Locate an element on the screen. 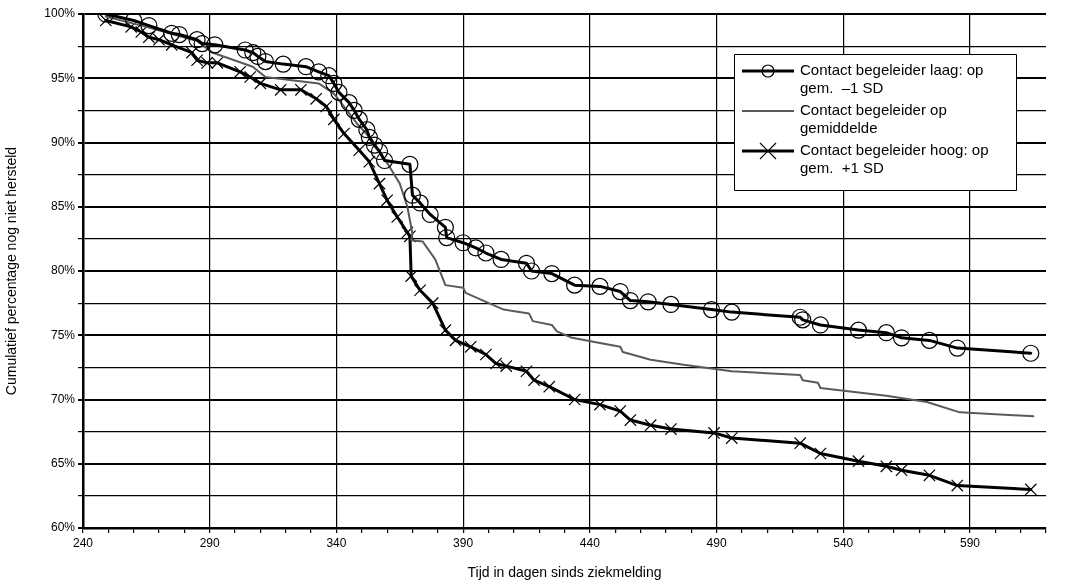 The image size is (1066, 586). y-tick-label: 75% is located at coordinates (63, 334).